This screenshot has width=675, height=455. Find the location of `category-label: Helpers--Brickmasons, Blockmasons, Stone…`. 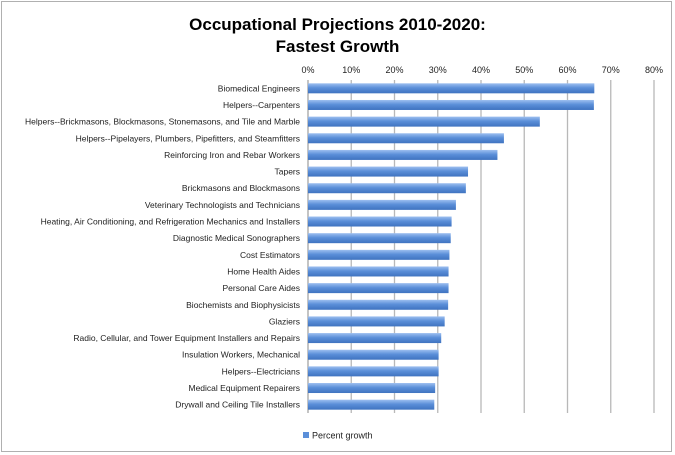

category-label: Helpers--Brickmasons, Blockmasons, Stone… is located at coordinates (162, 122).